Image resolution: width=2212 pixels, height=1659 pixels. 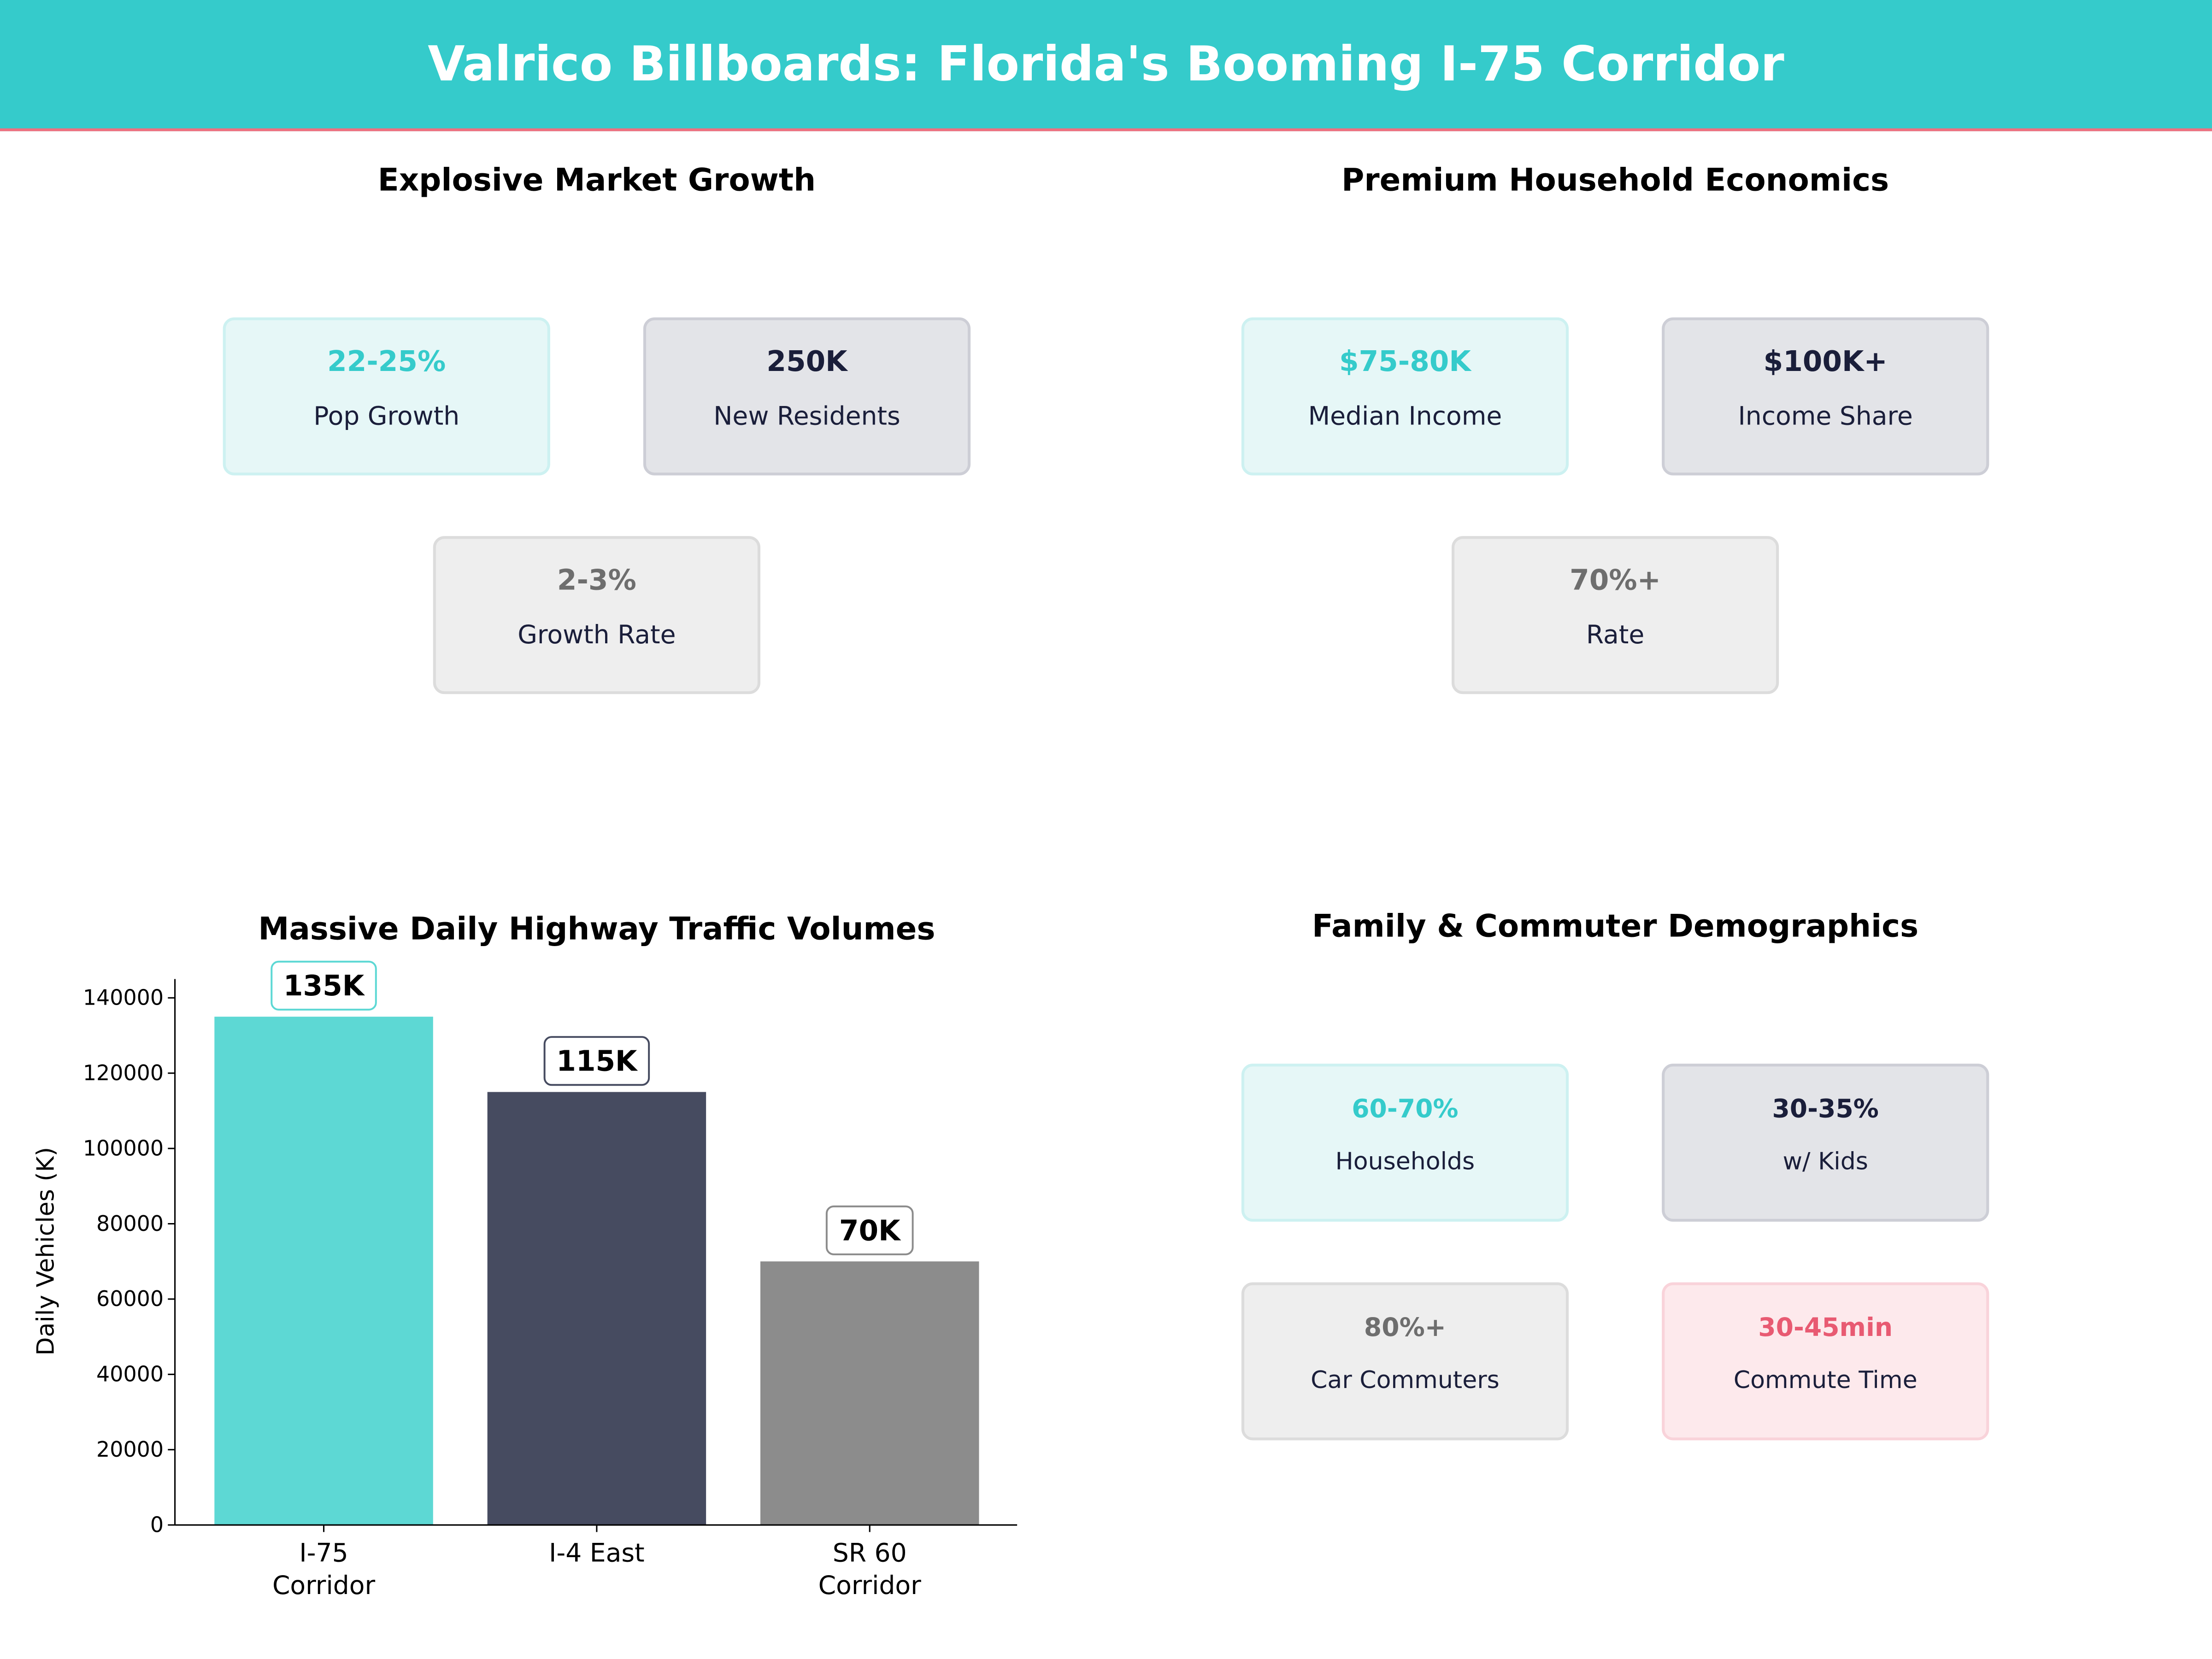 What do you see at coordinates (1825, 396) in the screenshot?
I see `economics-card-income-share: $100K+ Income Share` at bounding box center [1825, 396].